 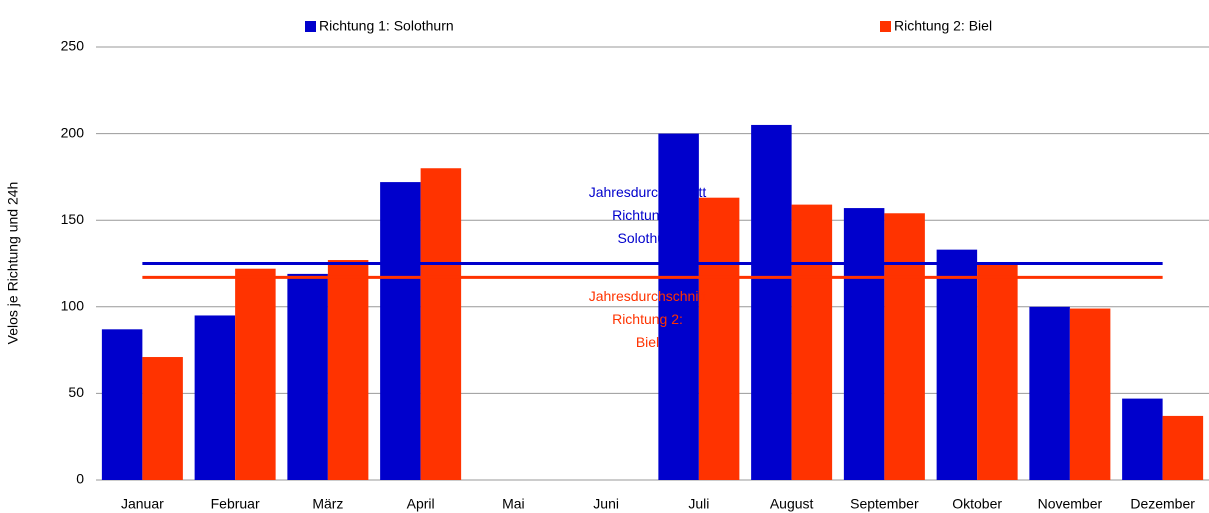 I want to click on average-label: Richtung 2:, so click(x=647, y=319).